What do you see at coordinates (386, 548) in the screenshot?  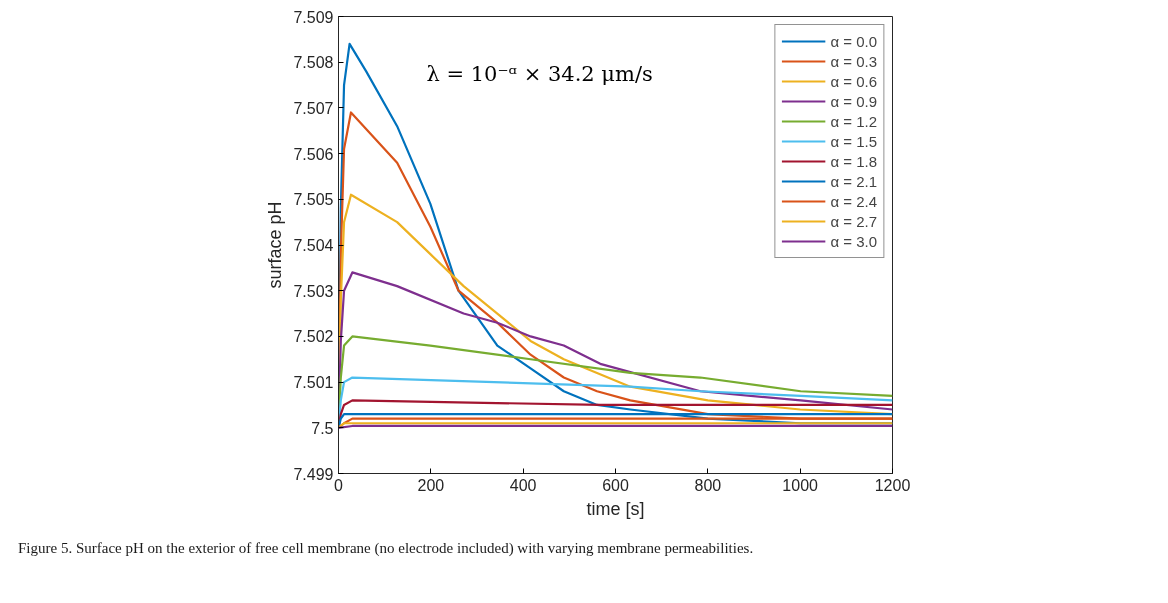 I see `caption: Figure 5. Surface pH on the exterior of free cell membrane (no electrode included) with varying membrane permeabilities.` at bounding box center [386, 548].